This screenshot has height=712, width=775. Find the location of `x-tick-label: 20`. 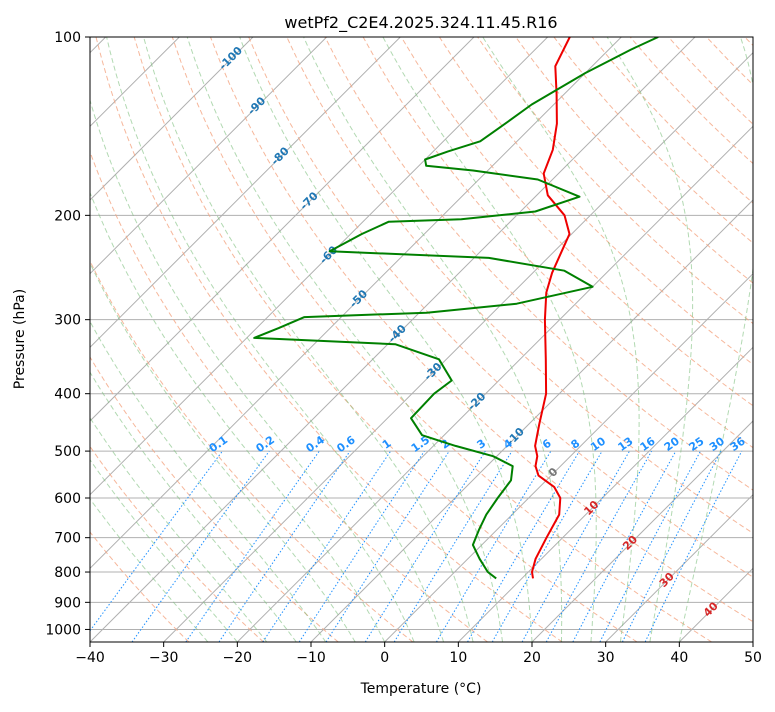

x-tick-label: 20 is located at coordinates (532, 658).